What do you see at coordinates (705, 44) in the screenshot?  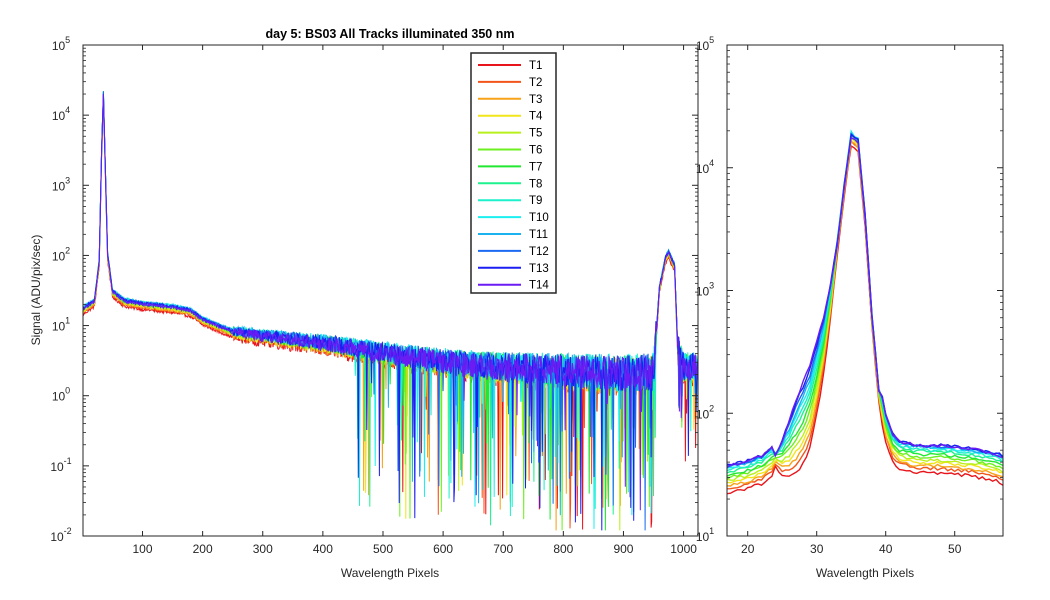 I see `zoom-y-tick-label: 10⁵` at bounding box center [705, 44].